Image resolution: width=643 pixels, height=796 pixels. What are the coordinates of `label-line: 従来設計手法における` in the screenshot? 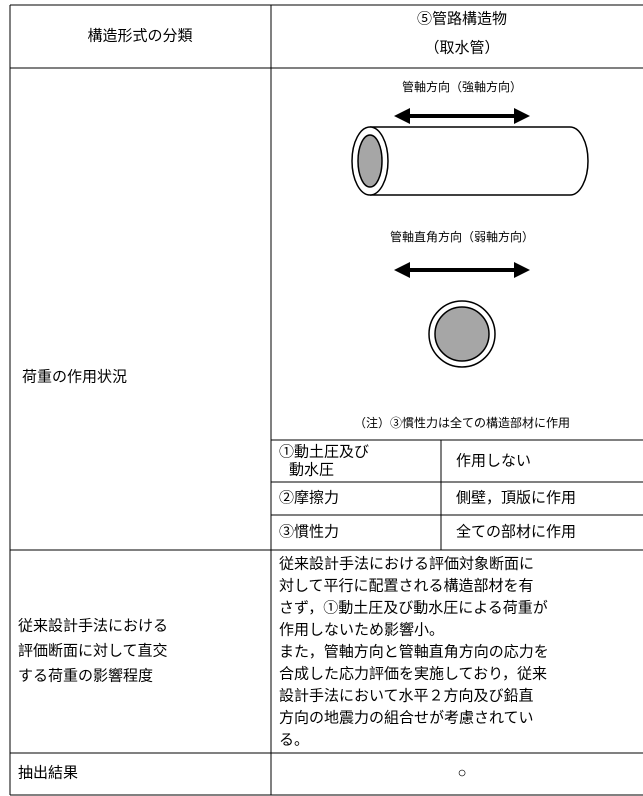 It's located at (93, 625).